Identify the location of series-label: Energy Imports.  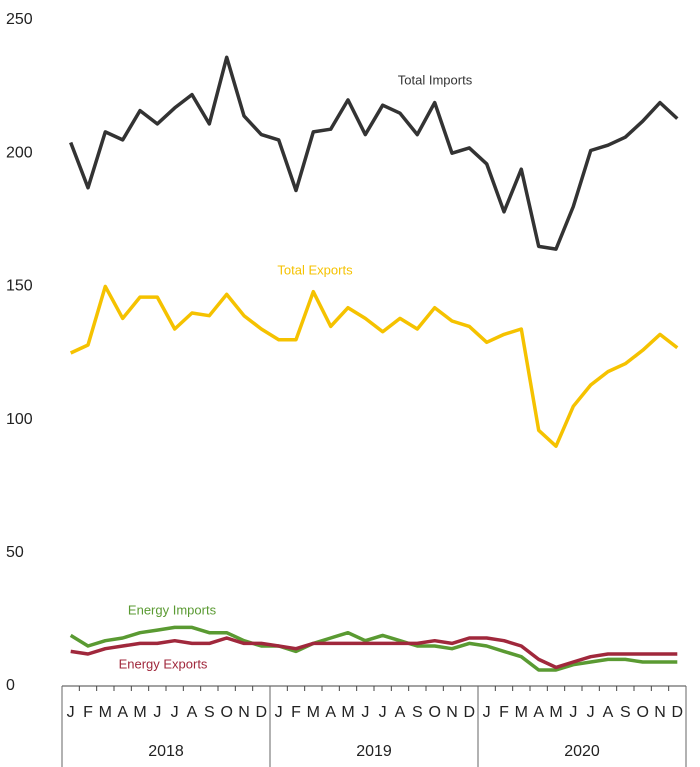
(172, 609).